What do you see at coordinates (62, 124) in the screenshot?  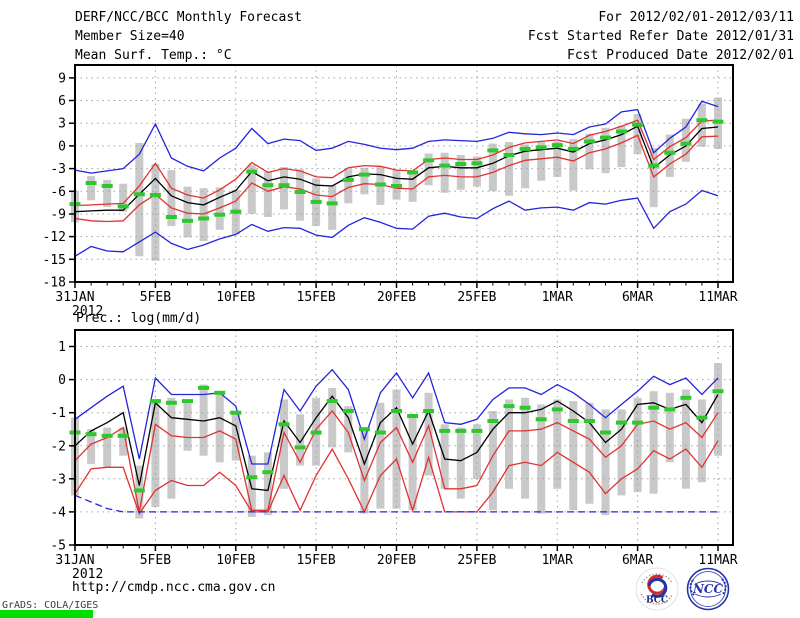 I see `y-tick-label: 3` at bounding box center [62, 124].